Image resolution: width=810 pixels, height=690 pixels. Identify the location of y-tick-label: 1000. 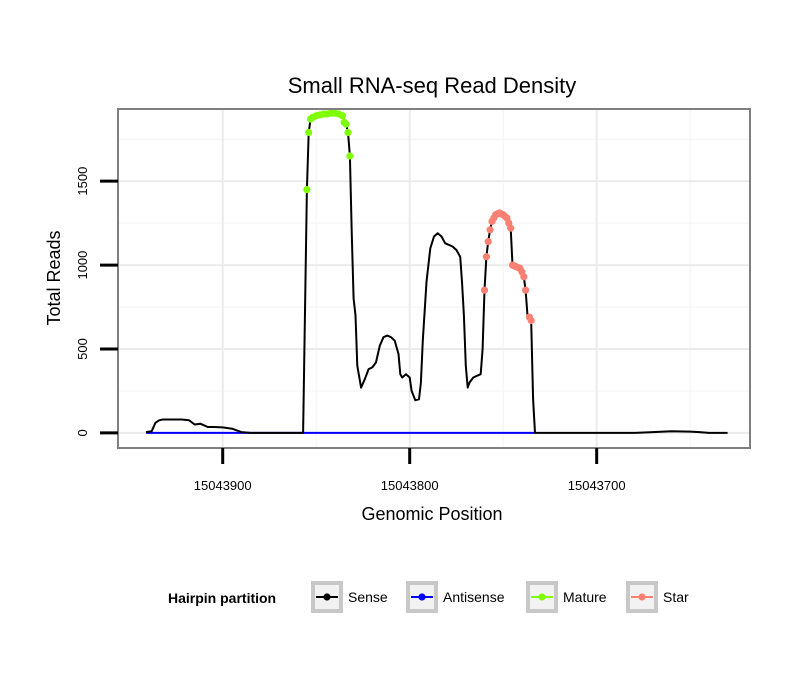
(82, 265).